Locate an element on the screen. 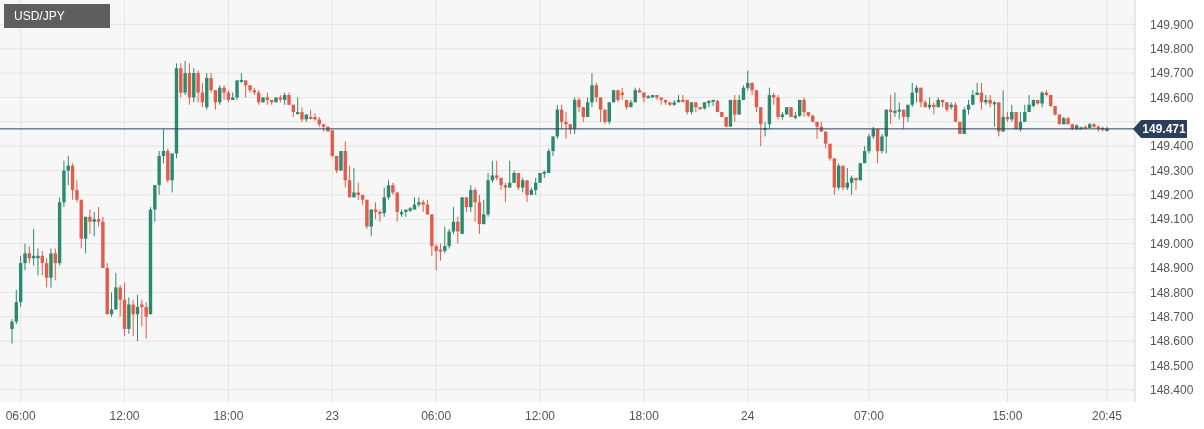  y-tick-label: 149.700 is located at coordinates (1172, 73).